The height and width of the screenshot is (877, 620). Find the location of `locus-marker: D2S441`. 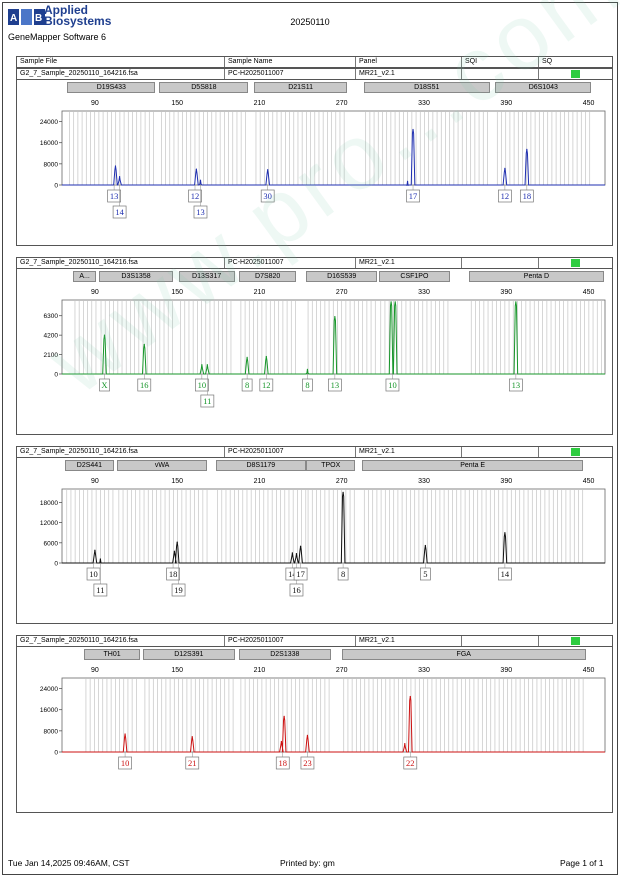

locus-marker: D2S441 is located at coordinates (89, 465).